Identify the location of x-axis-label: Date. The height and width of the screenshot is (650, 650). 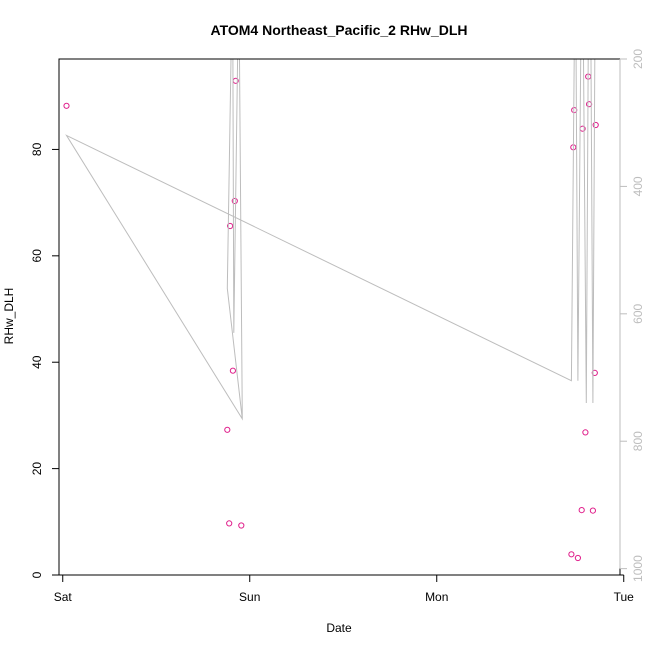
(339, 628).